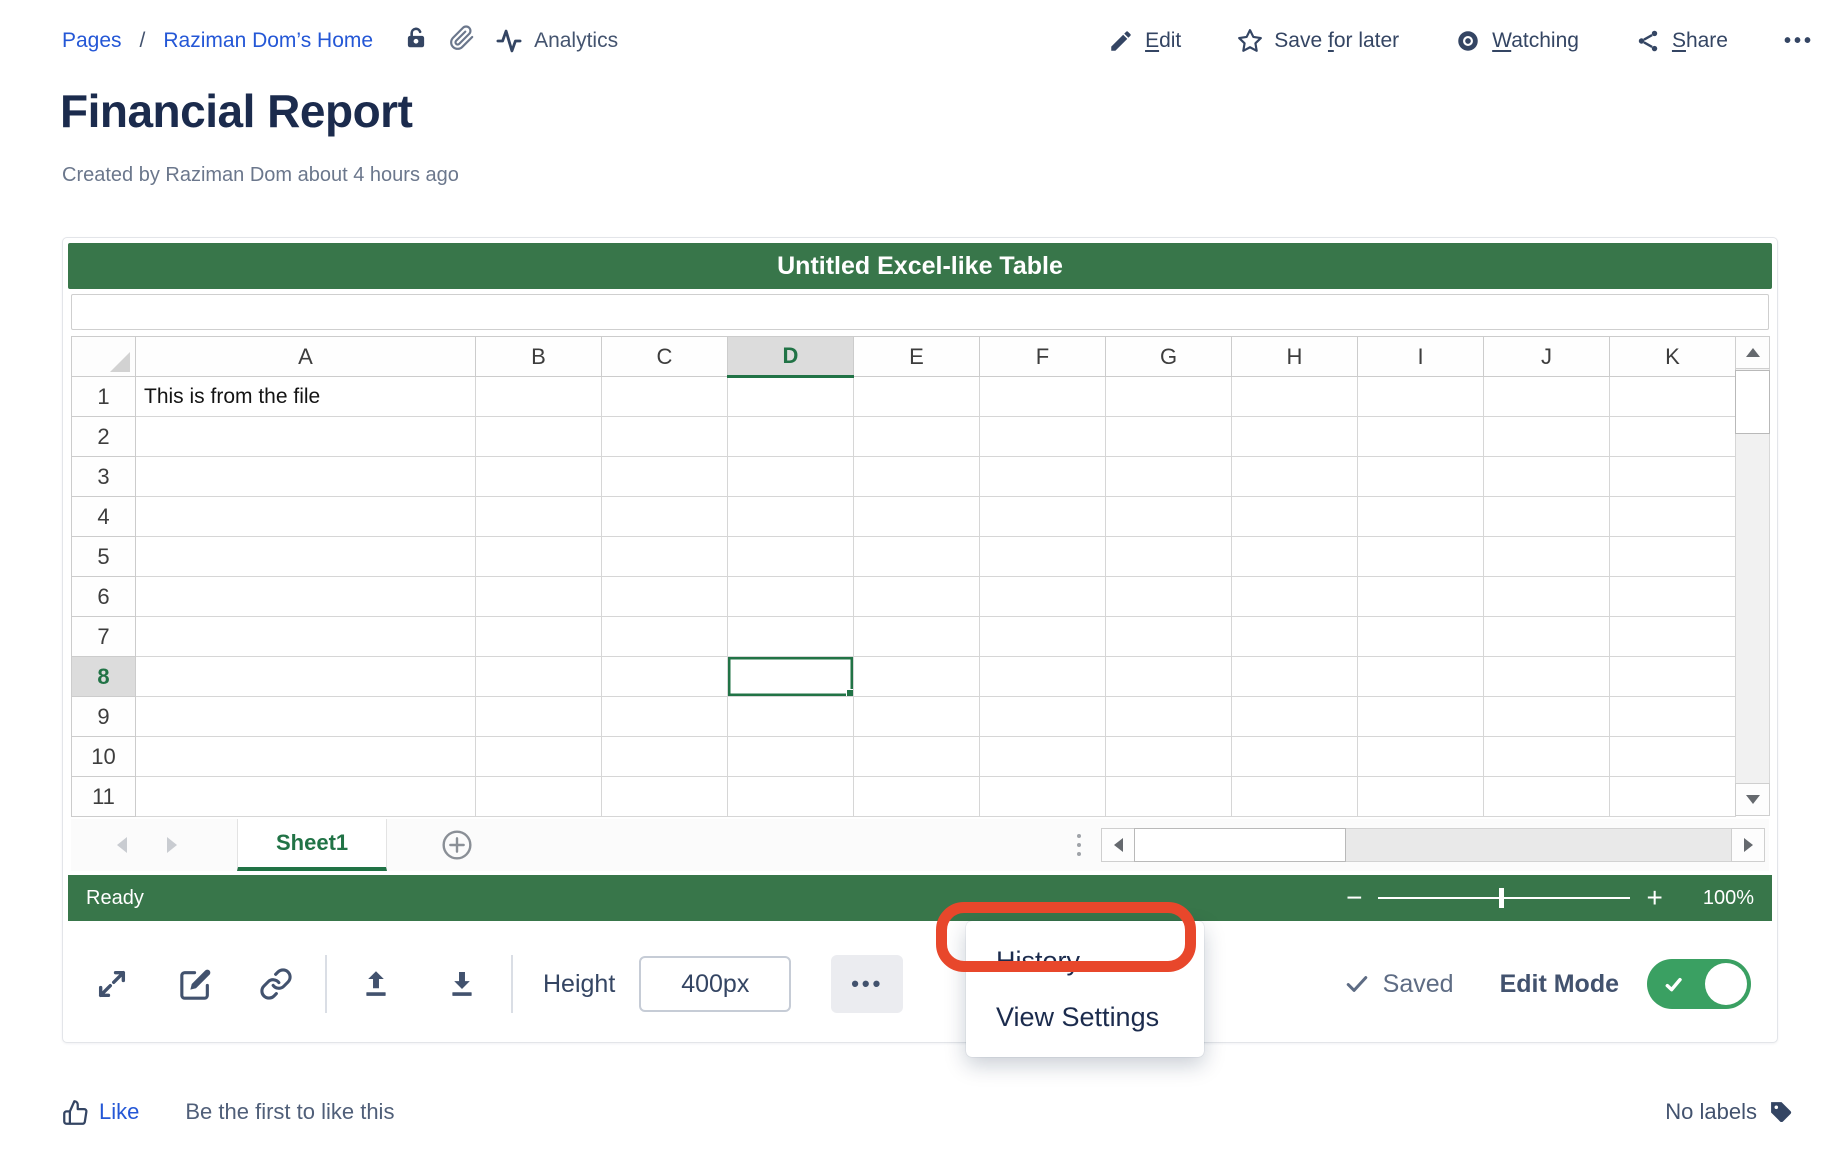 Image resolution: width=1840 pixels, height=1160 pixels. I want to click on cell-B8, so click(538, 676).